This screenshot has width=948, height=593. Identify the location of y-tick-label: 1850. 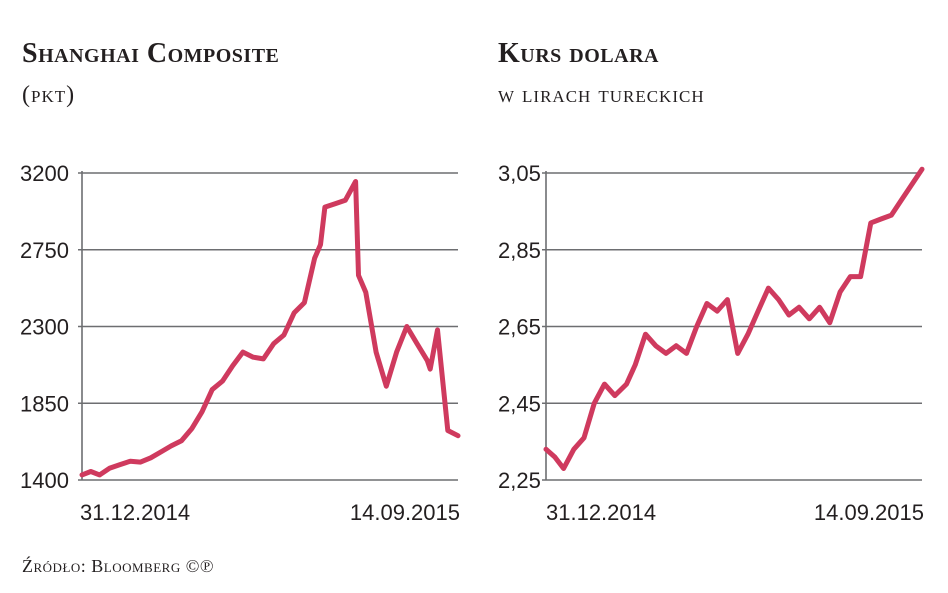
(44, 403).